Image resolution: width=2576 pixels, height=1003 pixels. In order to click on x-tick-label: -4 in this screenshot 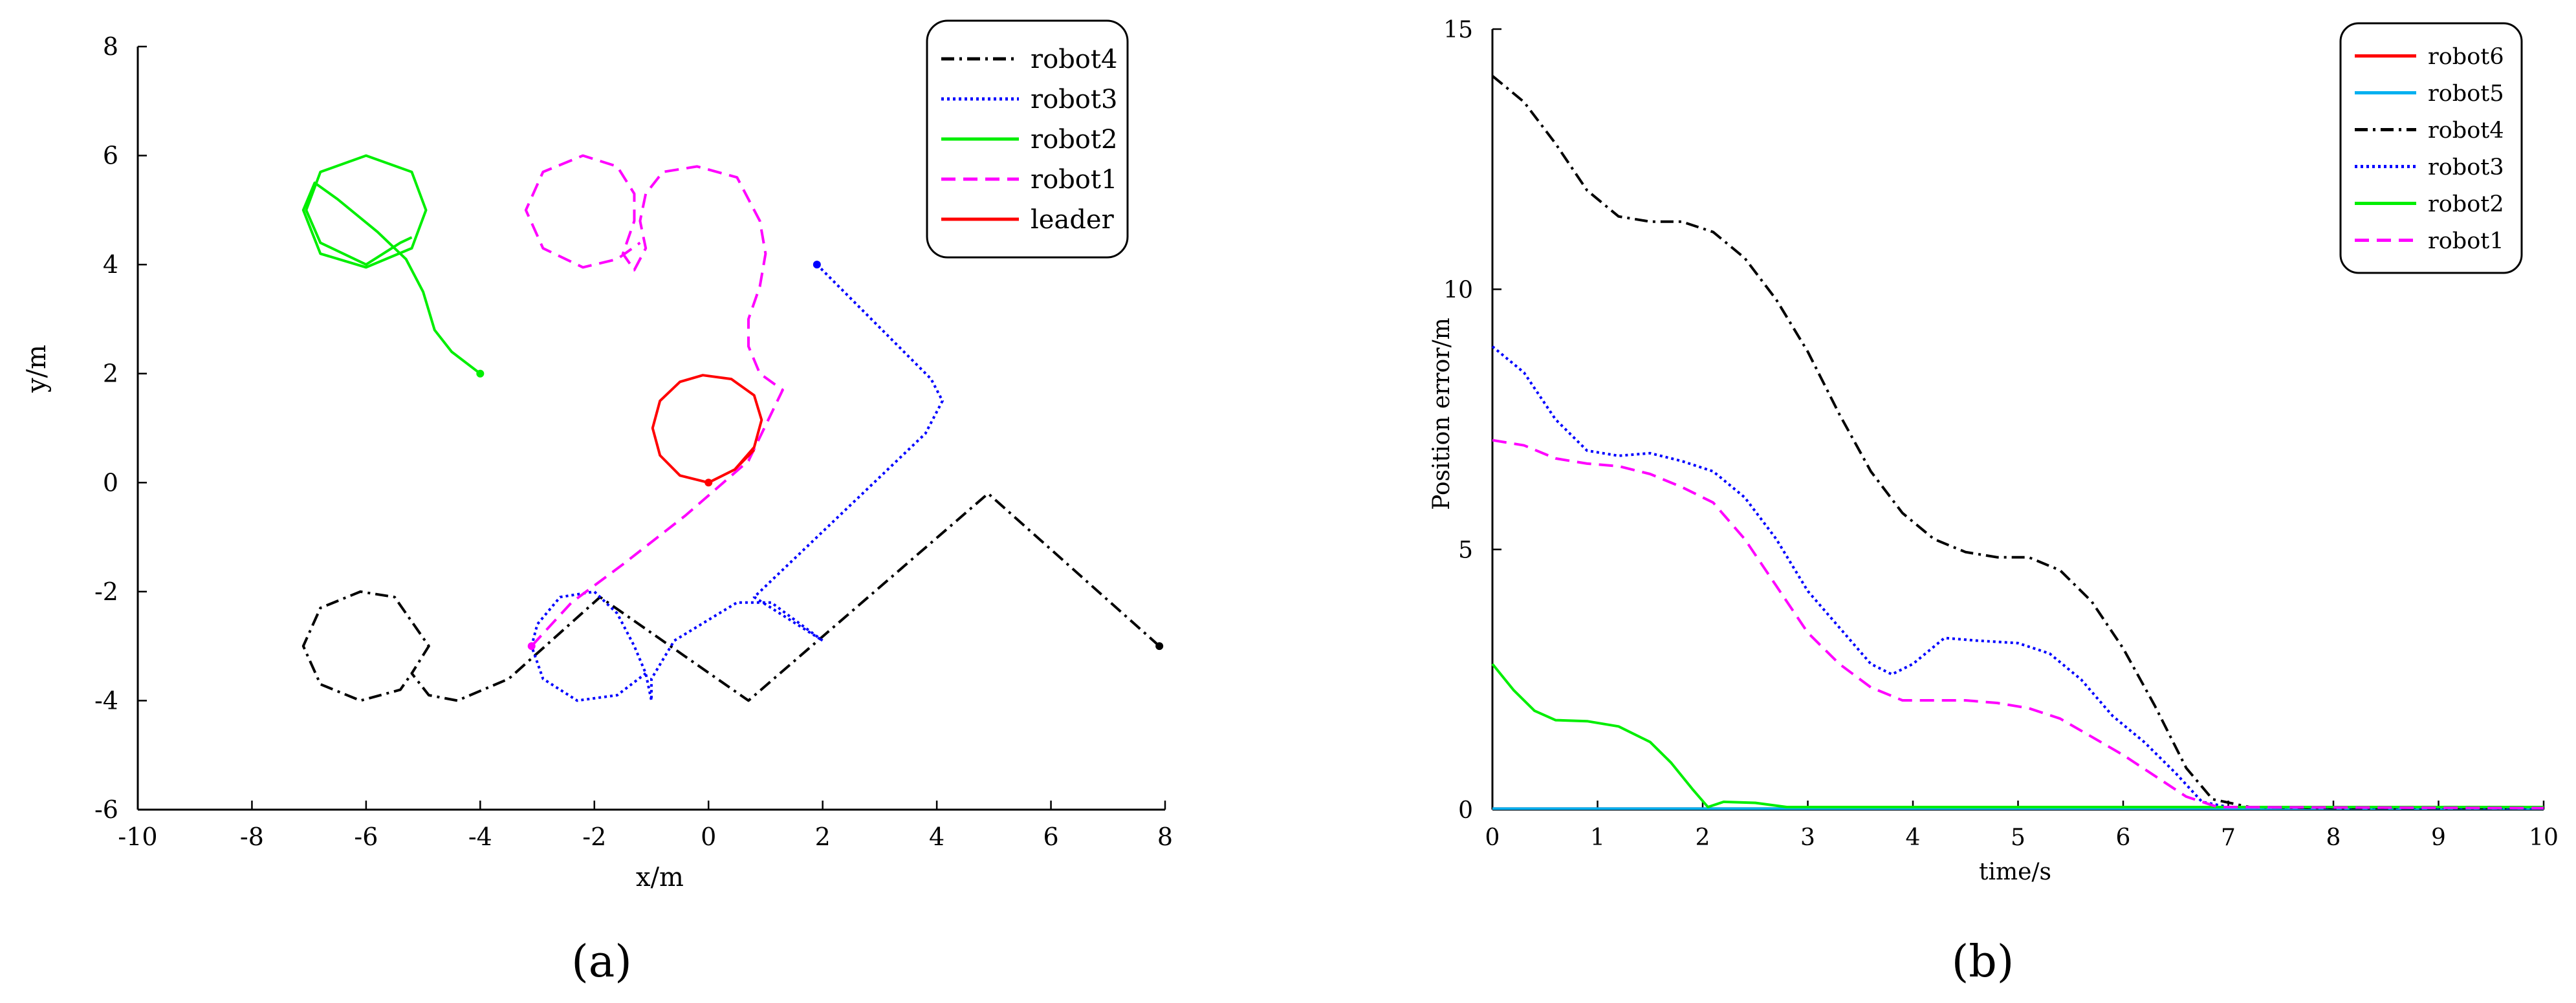, I will do `click(480, 837)`.